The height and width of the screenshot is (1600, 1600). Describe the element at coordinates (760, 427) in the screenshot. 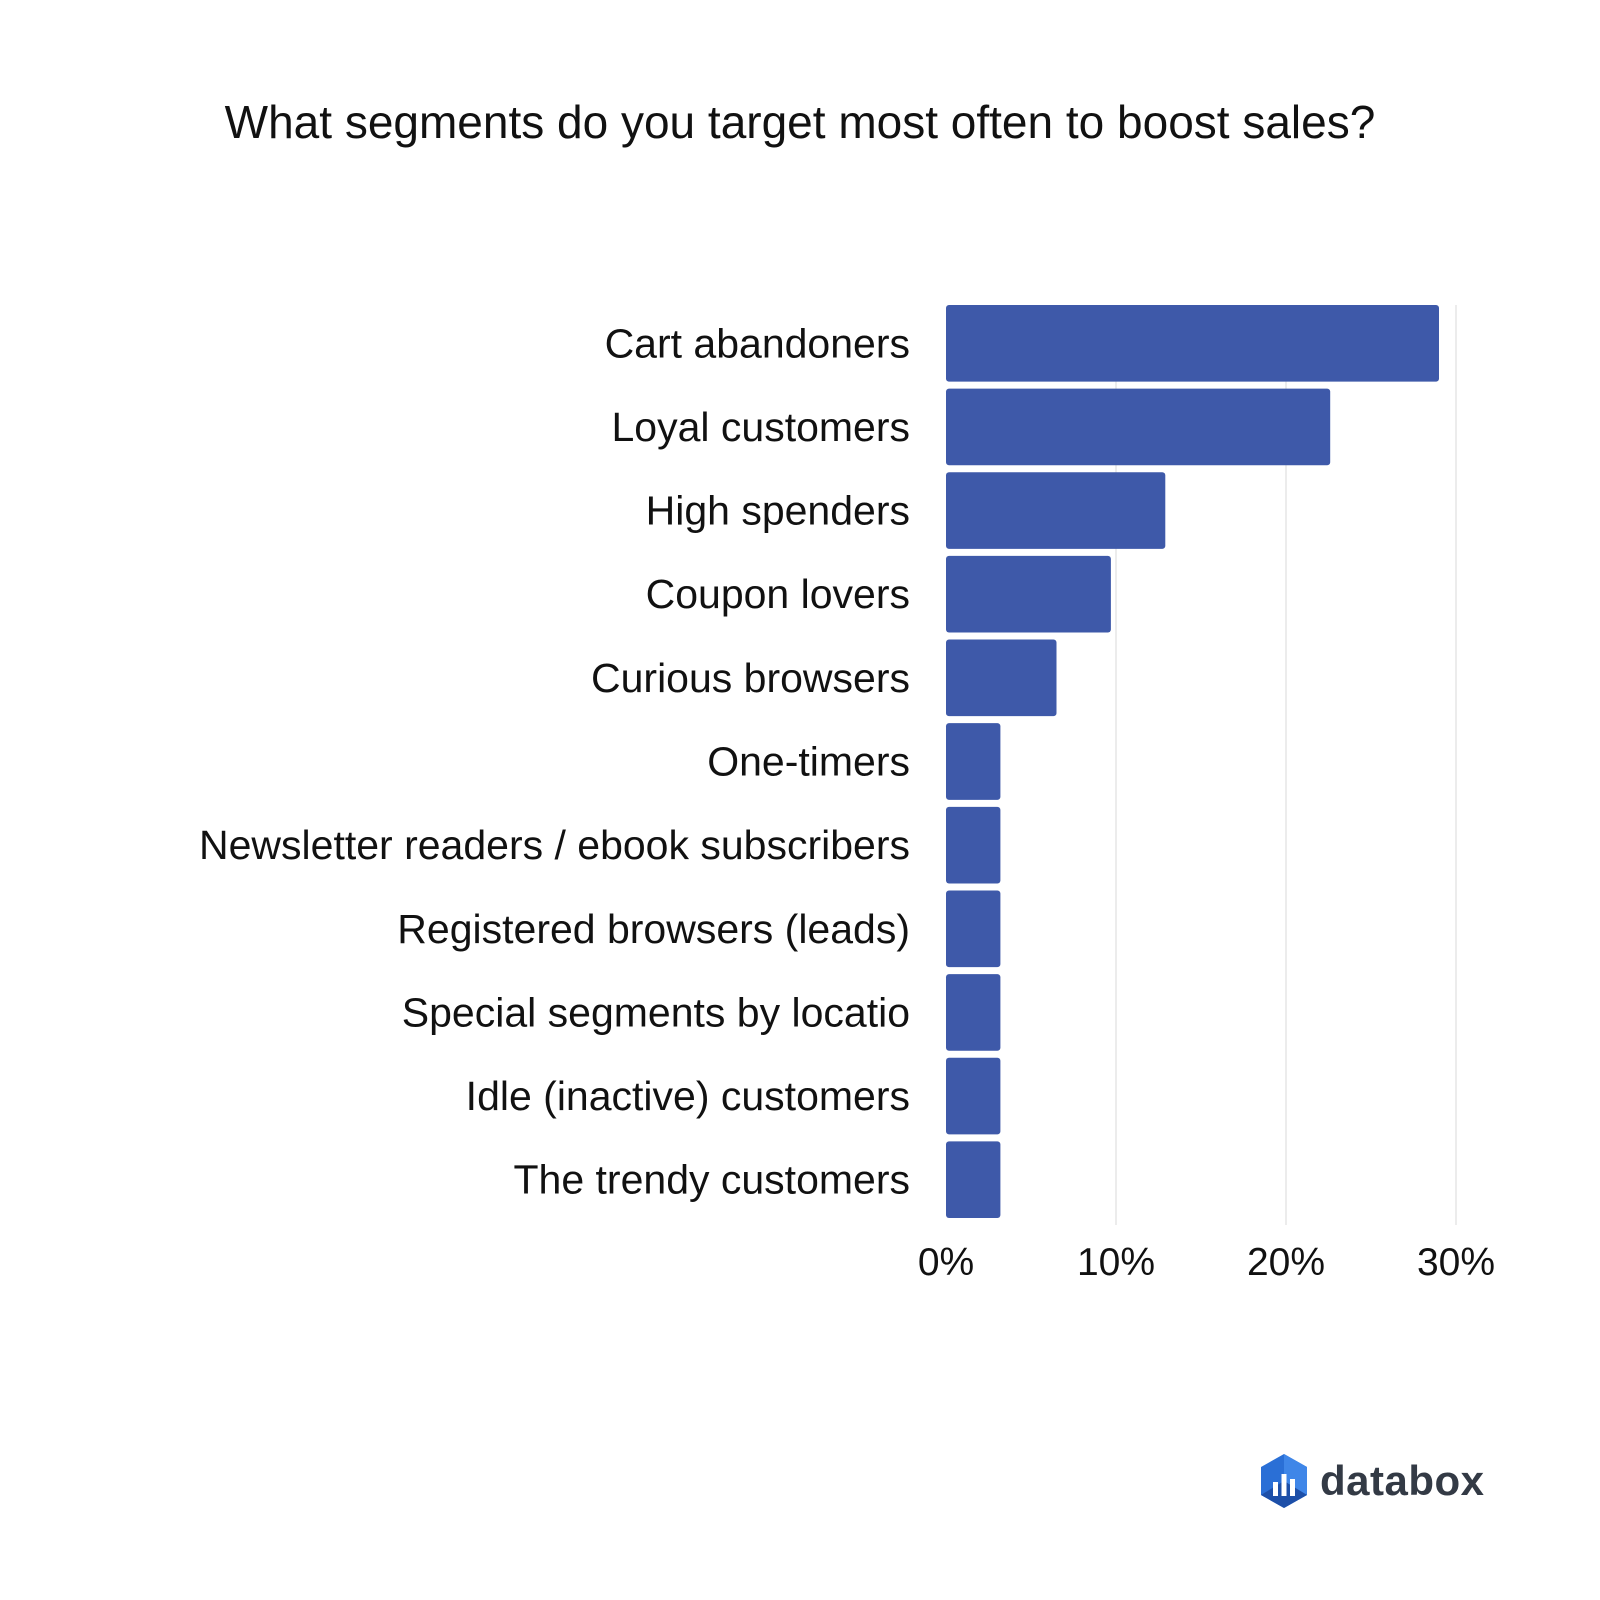

I see `category-label-1: Loyal customers` at that location.